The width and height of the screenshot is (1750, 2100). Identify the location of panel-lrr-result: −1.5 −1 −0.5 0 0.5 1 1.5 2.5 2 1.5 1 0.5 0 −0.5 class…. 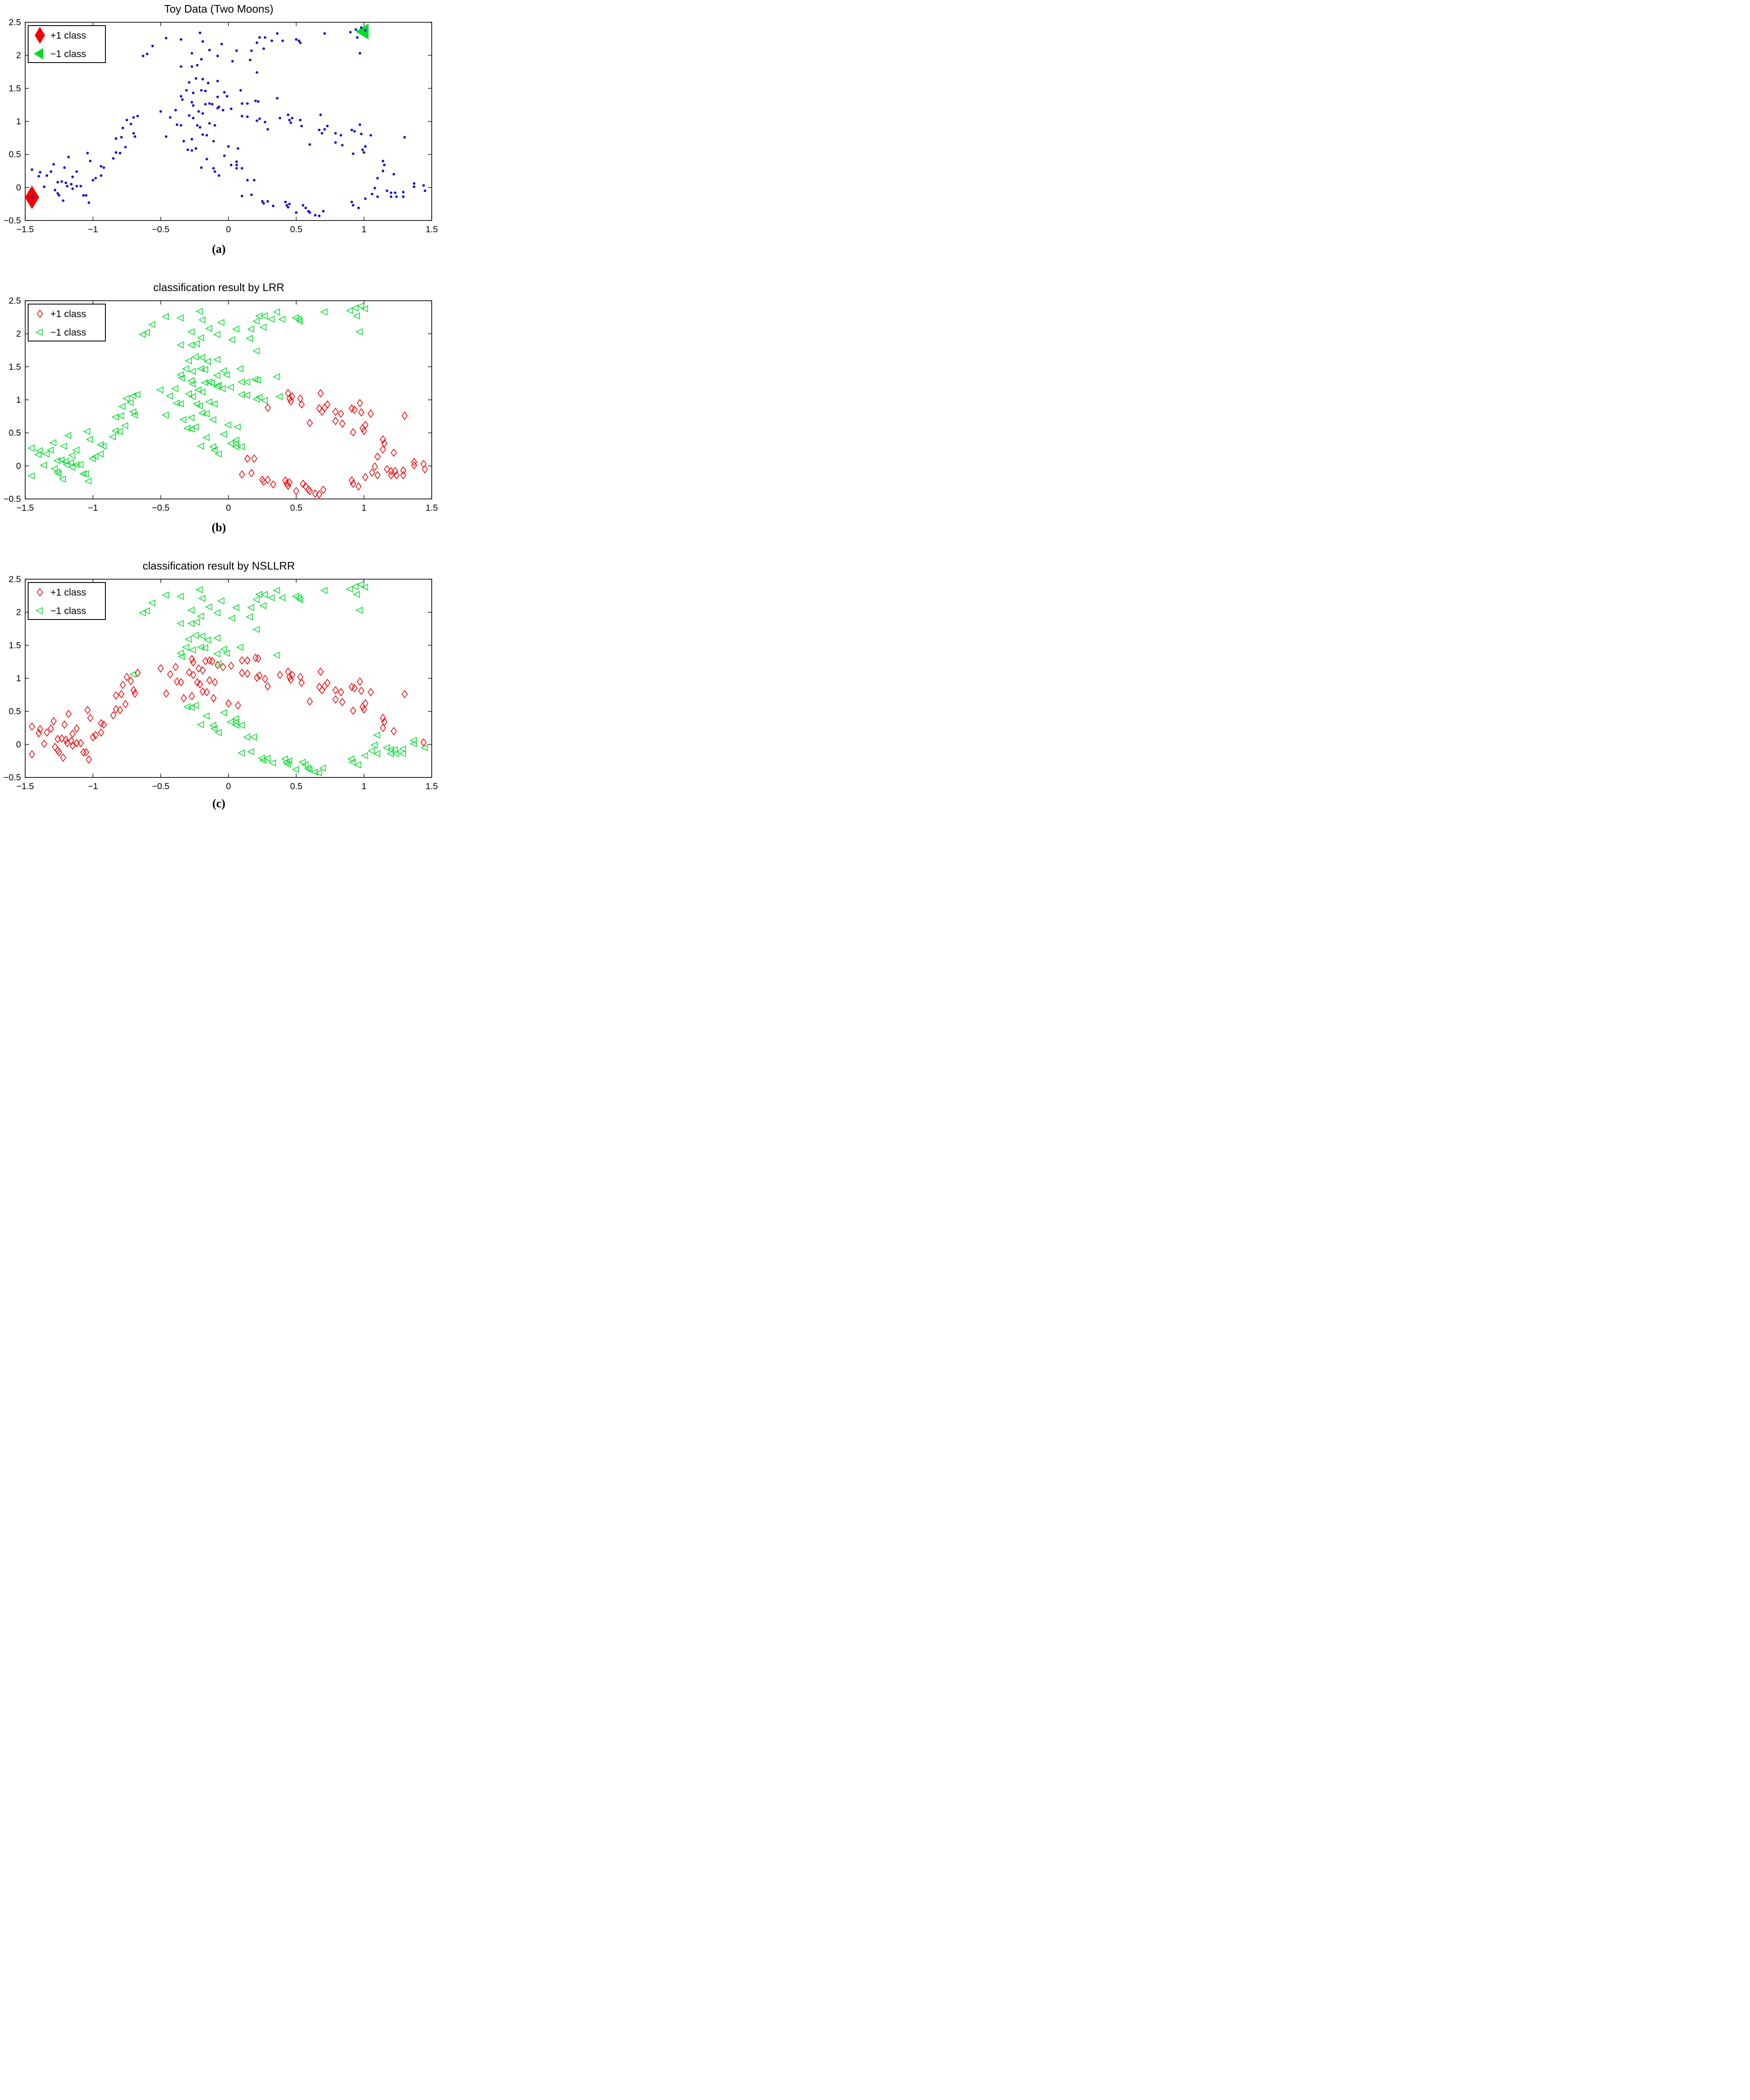
(219, 417).